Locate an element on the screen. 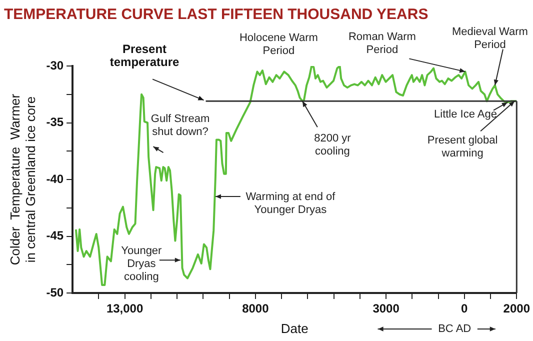 The width and height of the screenshot is (533, 341). y-axis-title: Colder Temperature Warmer in central Greenland ice core is located at coordinates (22, 179).